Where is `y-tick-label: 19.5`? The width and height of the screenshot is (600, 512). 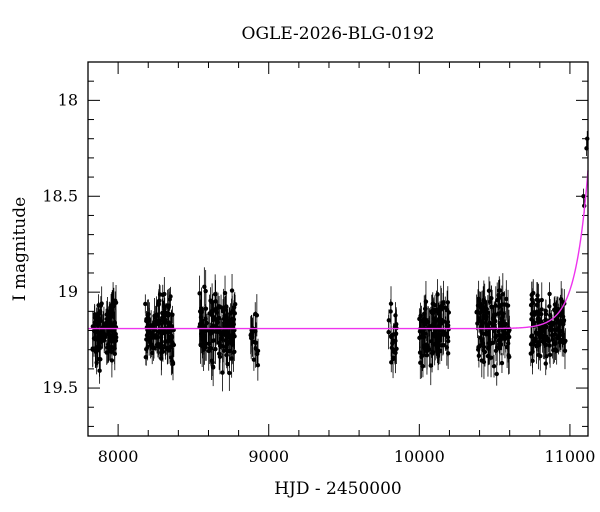 y-tick-label: 19.5 is located at coordinates (60, 387).